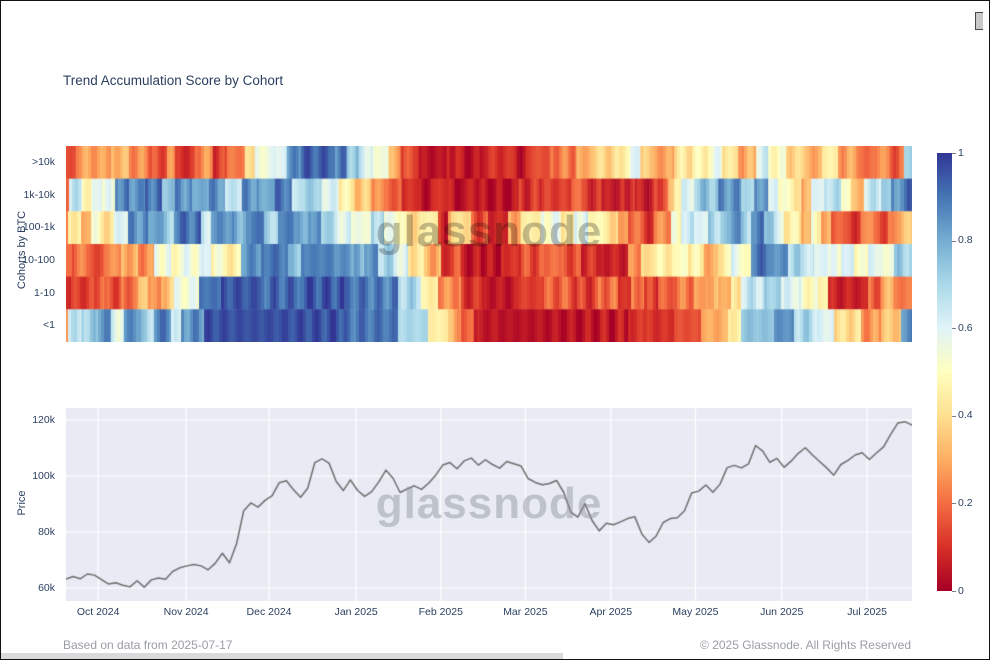  What do you see at coordinates (525, 612) in the screenshot?
I see `x-axis-tick: Mar 2025` at bounding box center [525, 612].